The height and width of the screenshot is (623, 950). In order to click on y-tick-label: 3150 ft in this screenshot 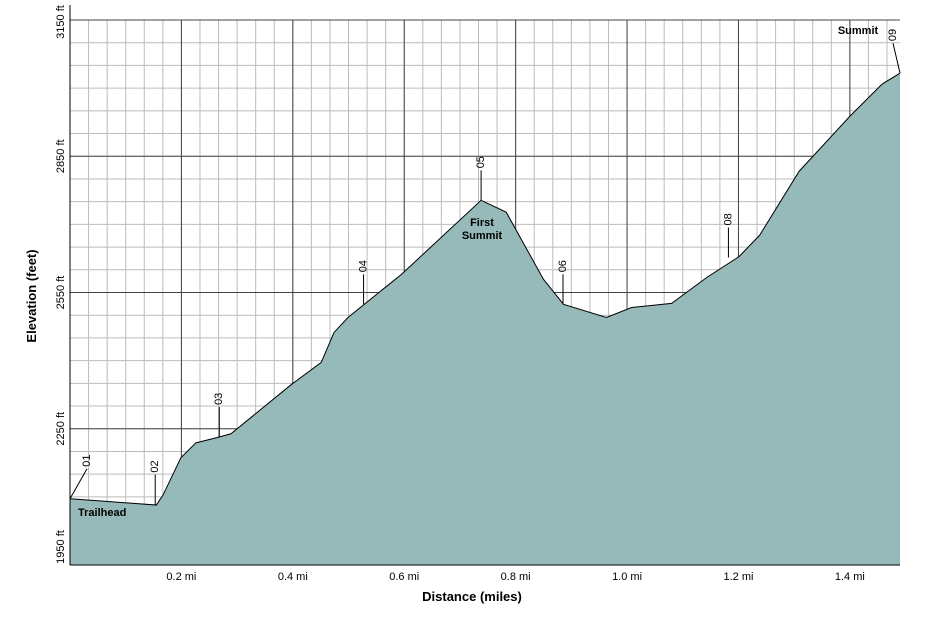, I will do `click(61, 22)`.